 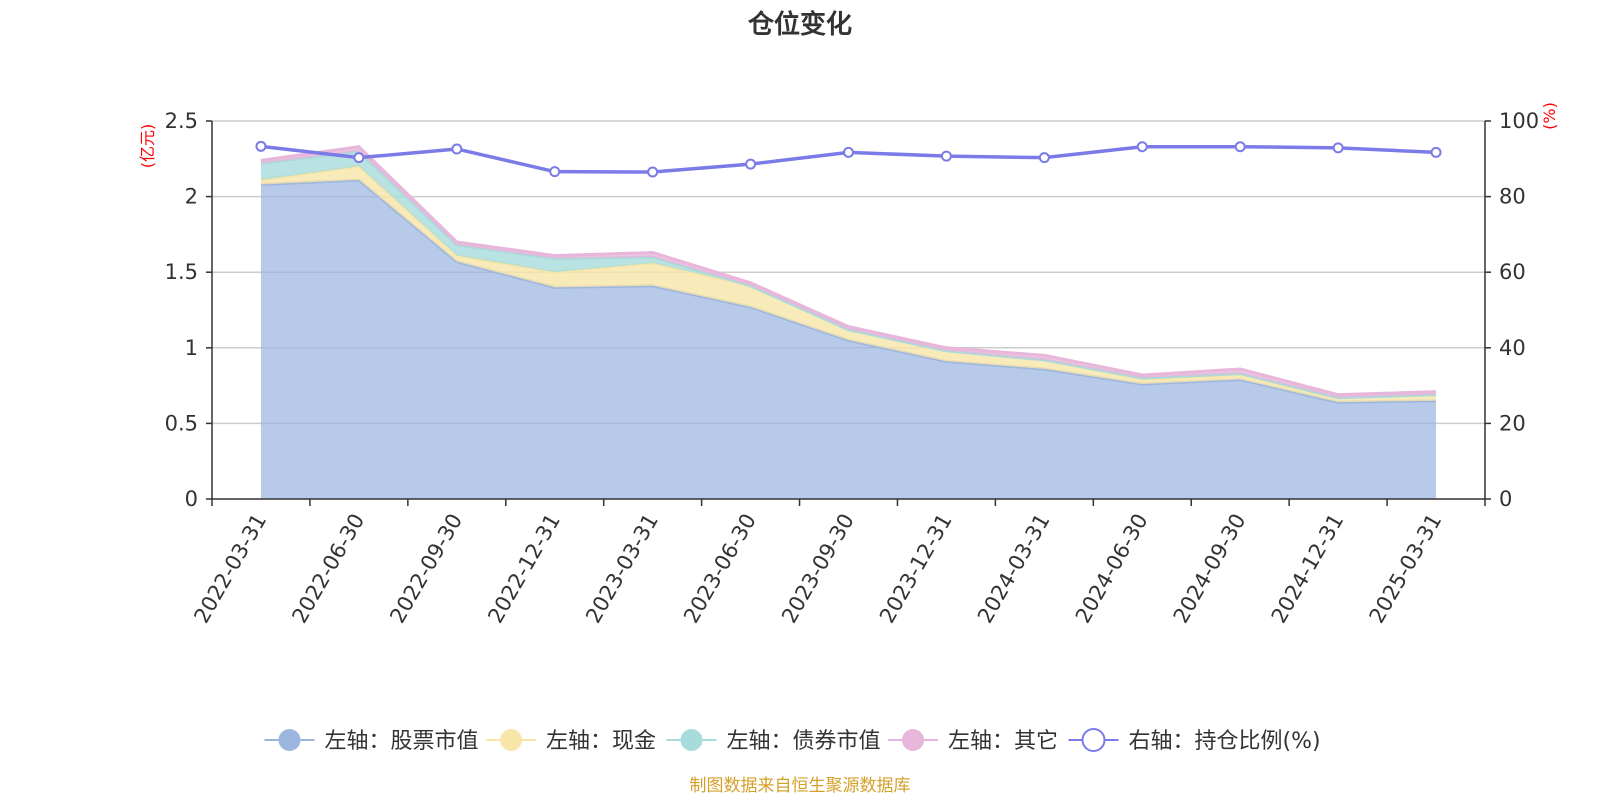 I want to click on x-tick-label: 2022-09-30, so click(x=426, y=569).